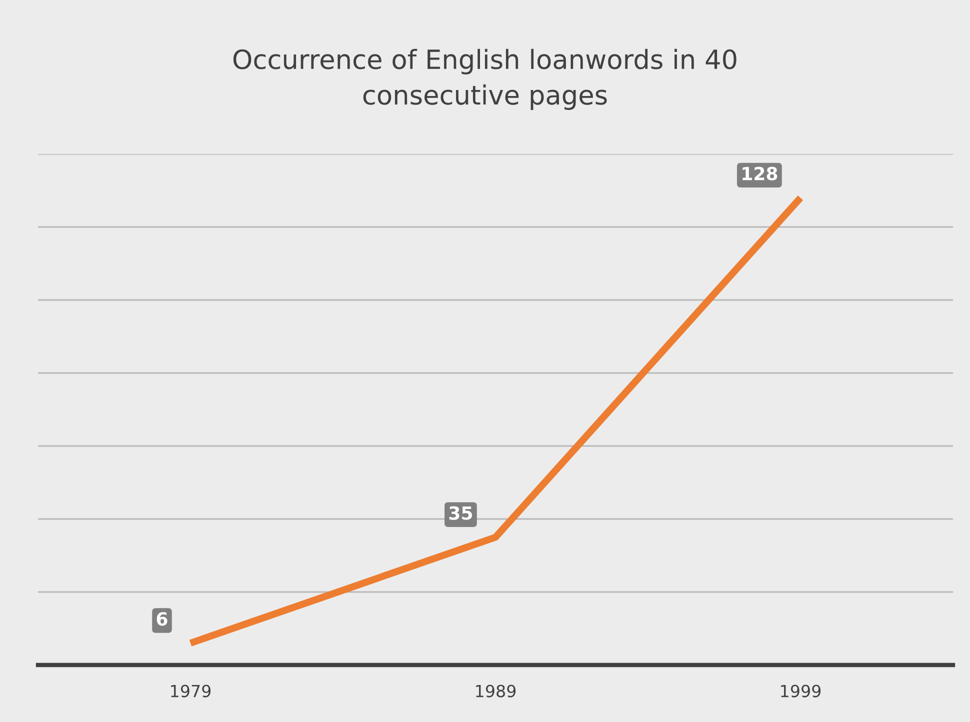 This screenshot has width=970, height=722. What do you see at coordinates (760, 173) in the screenshot?
I see `data-label: 128` at bounding box center [760, 173].